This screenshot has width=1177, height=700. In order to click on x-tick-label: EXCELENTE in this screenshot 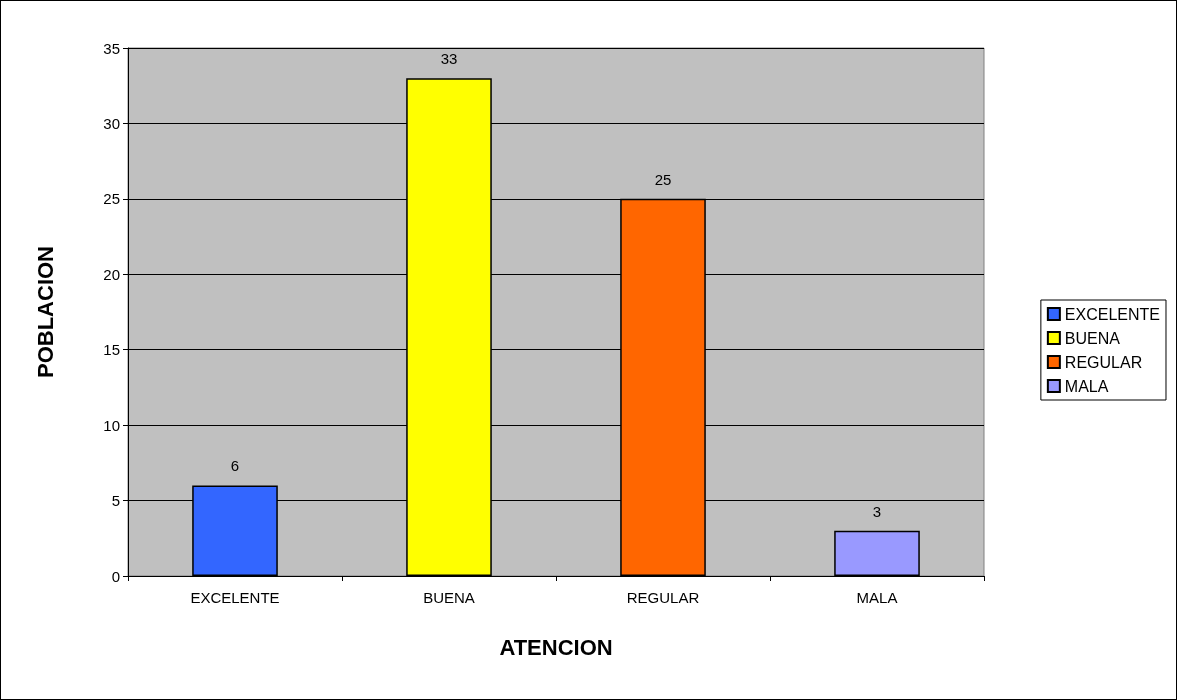, I will do `click(235, 597)`.